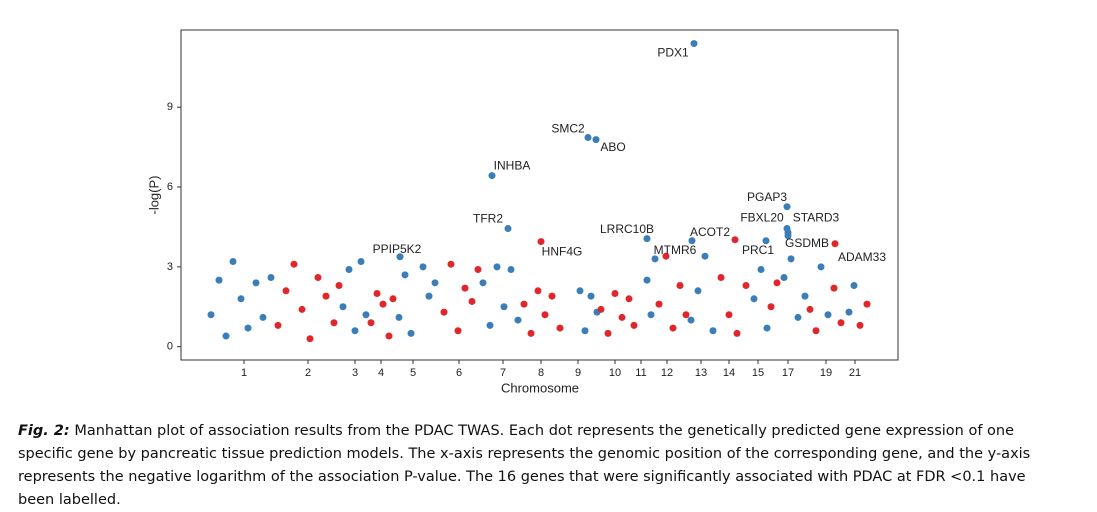 The width and height of the screenshot is (1097, 512). What do you see at coordinates (758, 373) in the screenshot?
I see `x-tick-label: 15` at bounding box center [758, 373].